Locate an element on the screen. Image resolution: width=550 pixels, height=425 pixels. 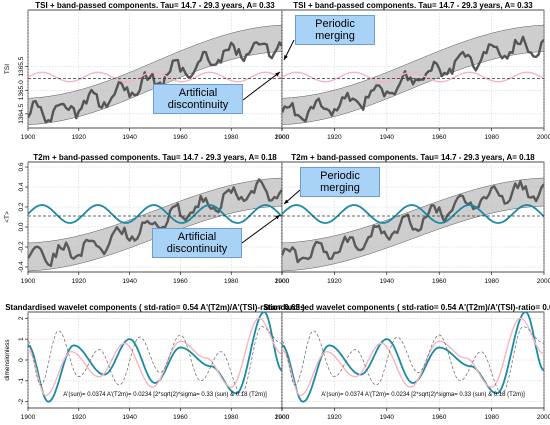
tsi-left-xtick-label: 1980 is located at coordinates (231, 137).